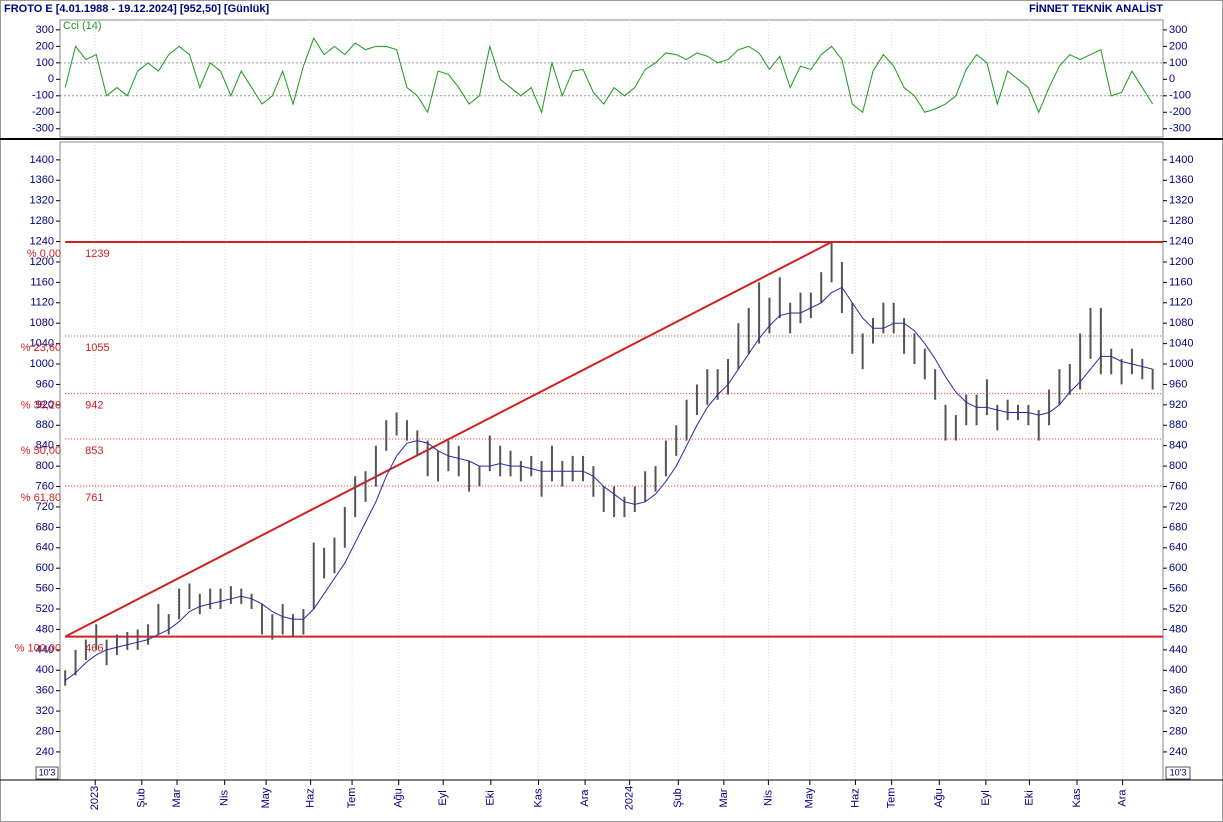 The height and width of the screenshot is (822, 1223). I want to click on y-tick-label: 760, so click(45, 486).